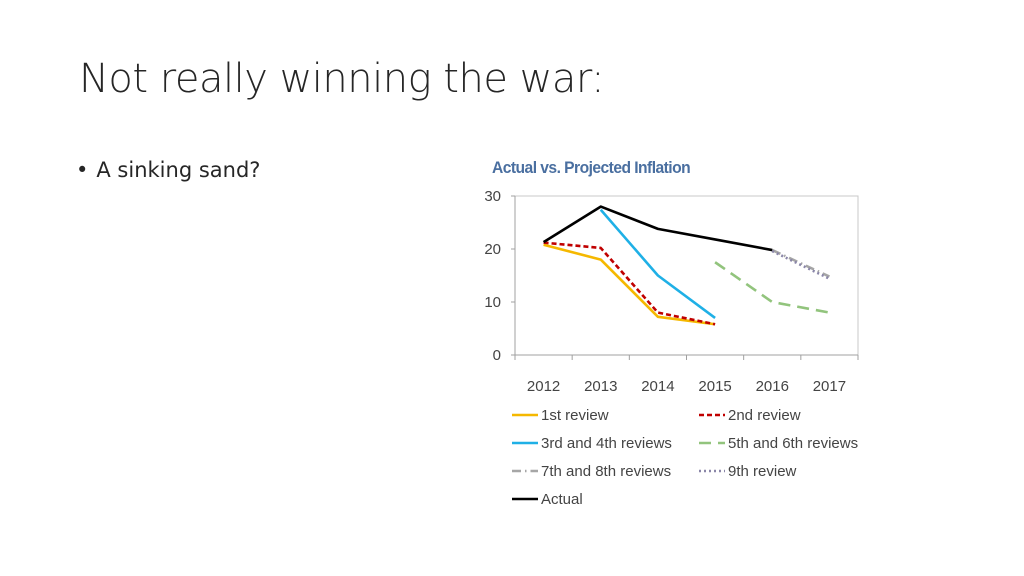 The height and width of the screenshot is (576, 1024). I want to click on series-line-5th-and-6th-reviews, so click(772, 287).